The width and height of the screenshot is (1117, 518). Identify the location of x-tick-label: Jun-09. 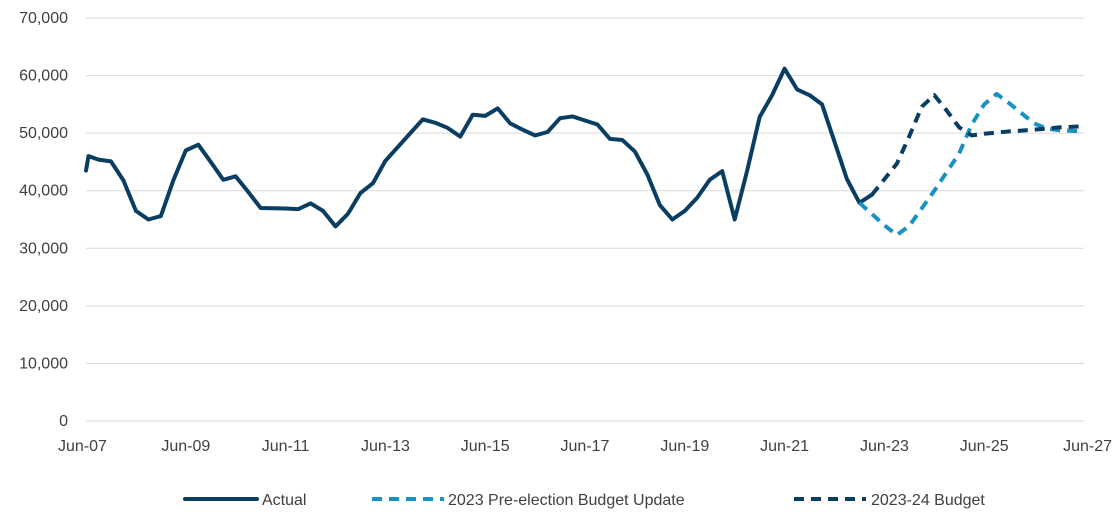
(185, 446).